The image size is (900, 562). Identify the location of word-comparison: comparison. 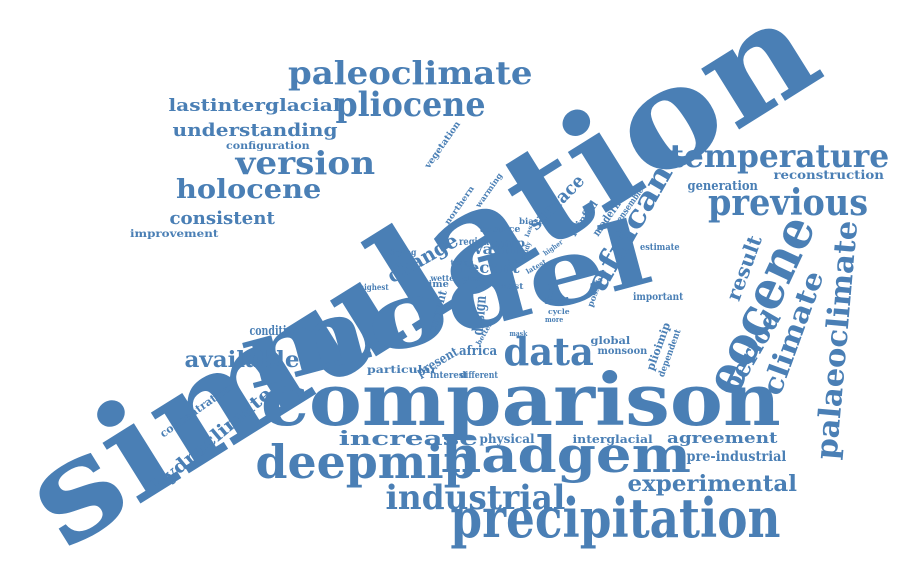
(520, 399).